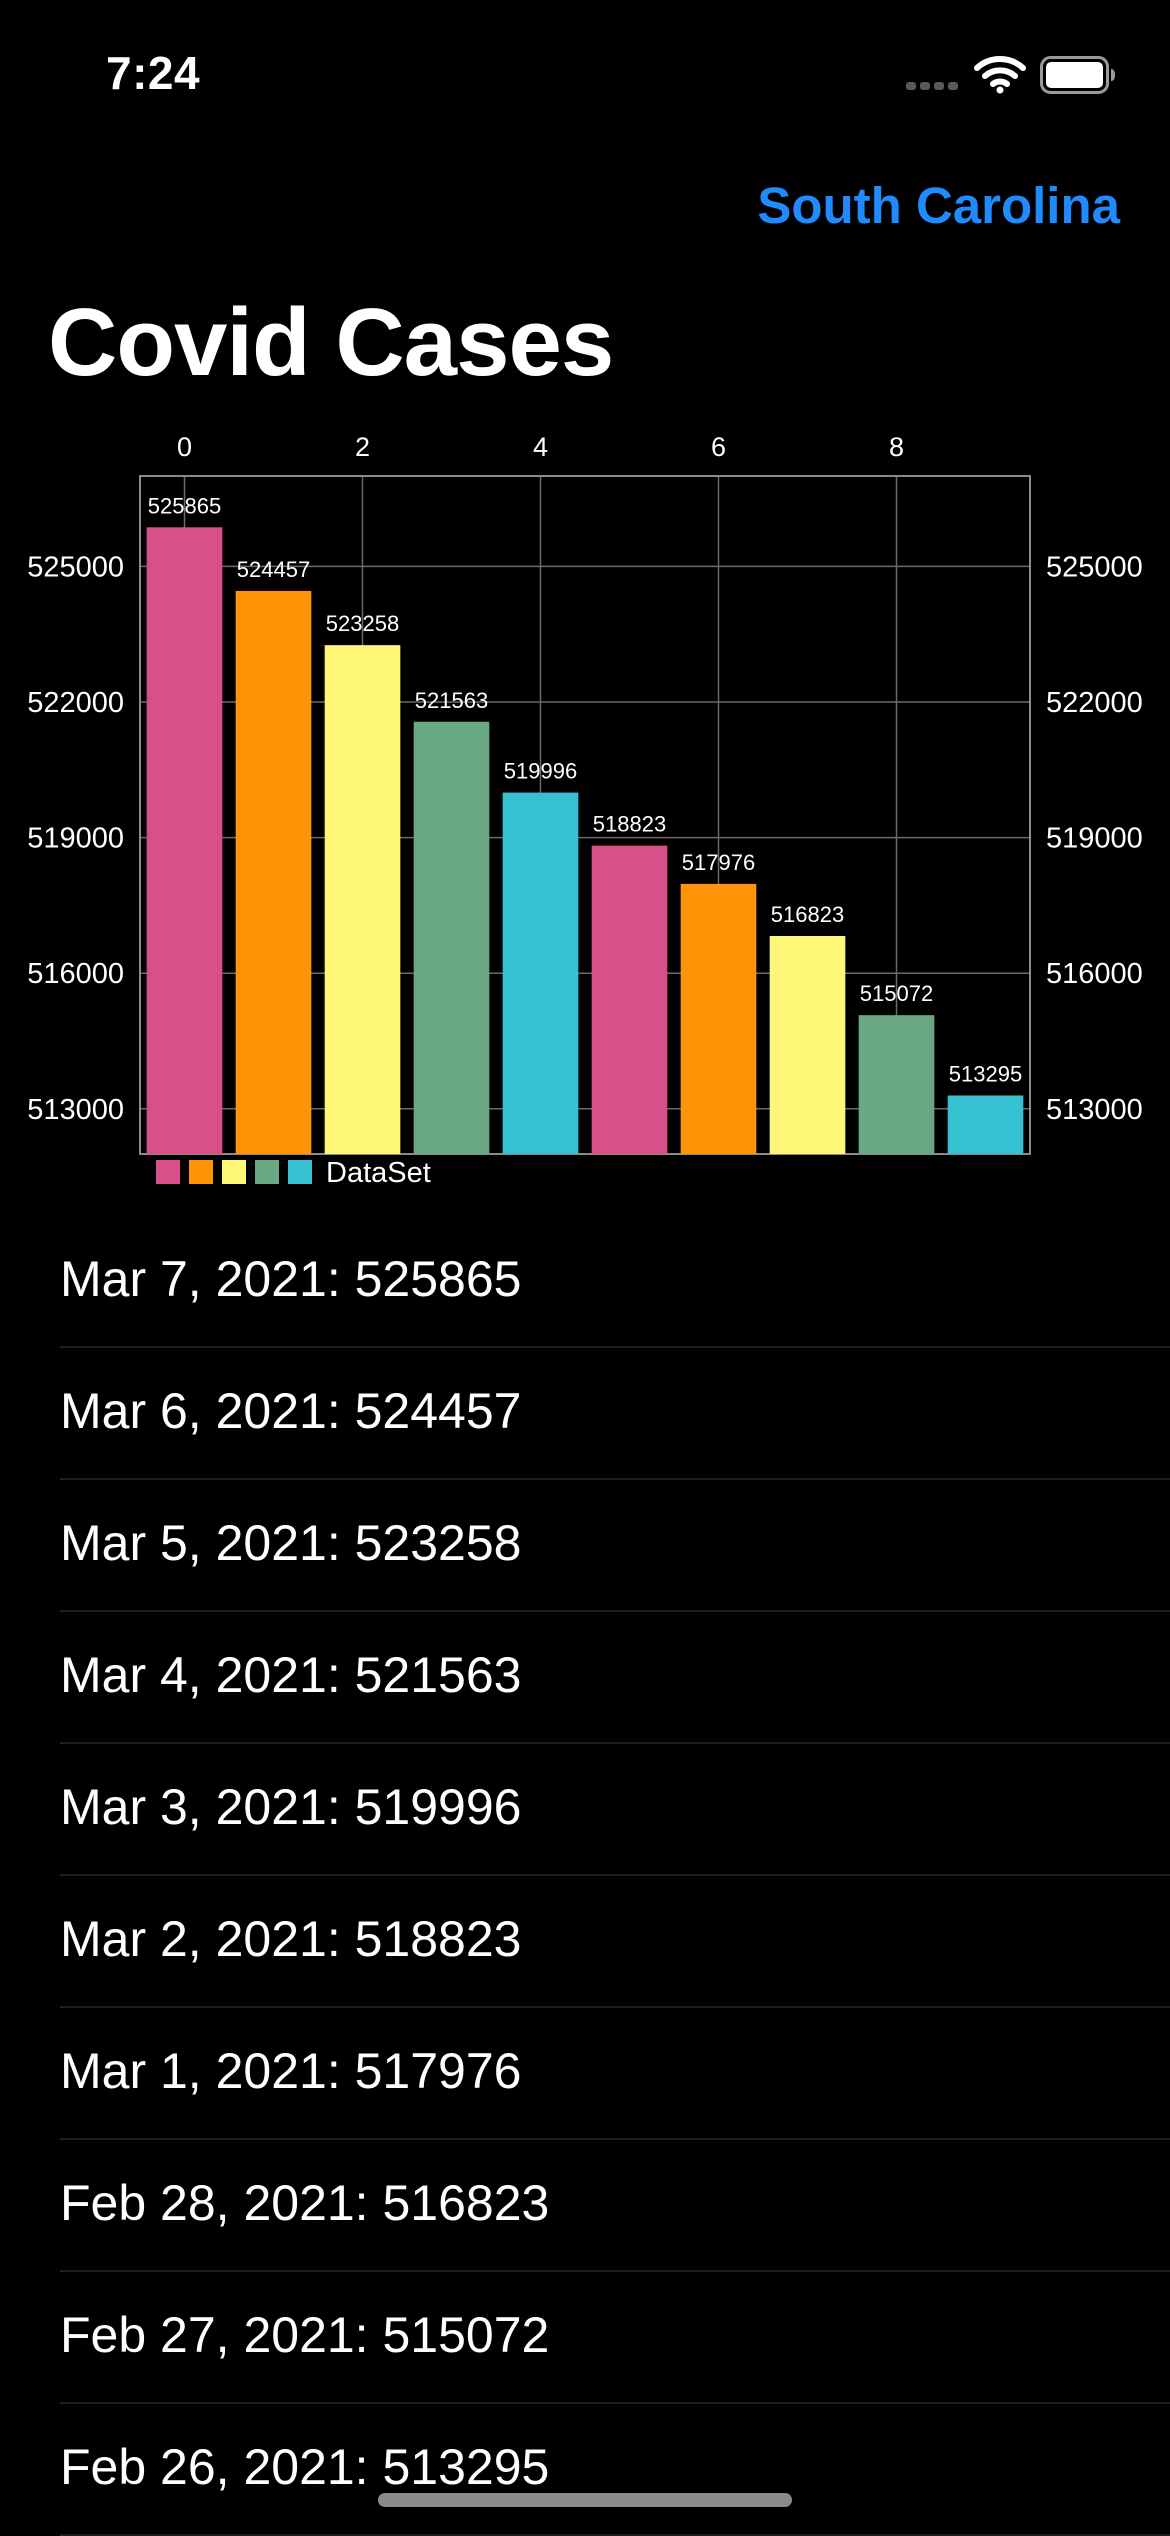 Image resolution: width=1170 pixels, height=2536 pixels. I want to click on bar-value-label: 521563, so click(451, 700).